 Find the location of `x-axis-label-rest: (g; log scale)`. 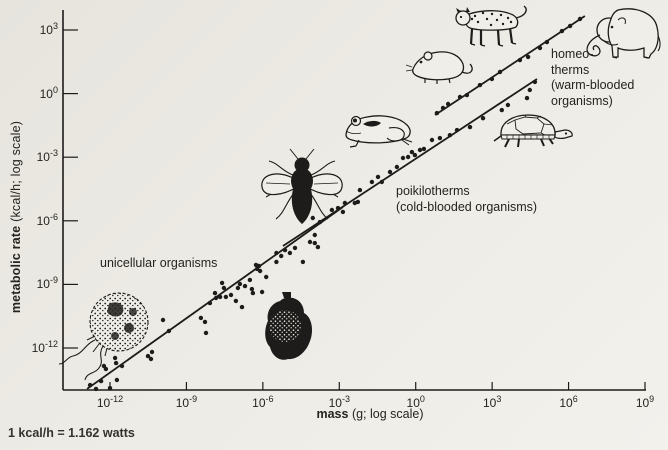

x-axis-label-rest: (g; log scale) is located at coordinates (386, 414).